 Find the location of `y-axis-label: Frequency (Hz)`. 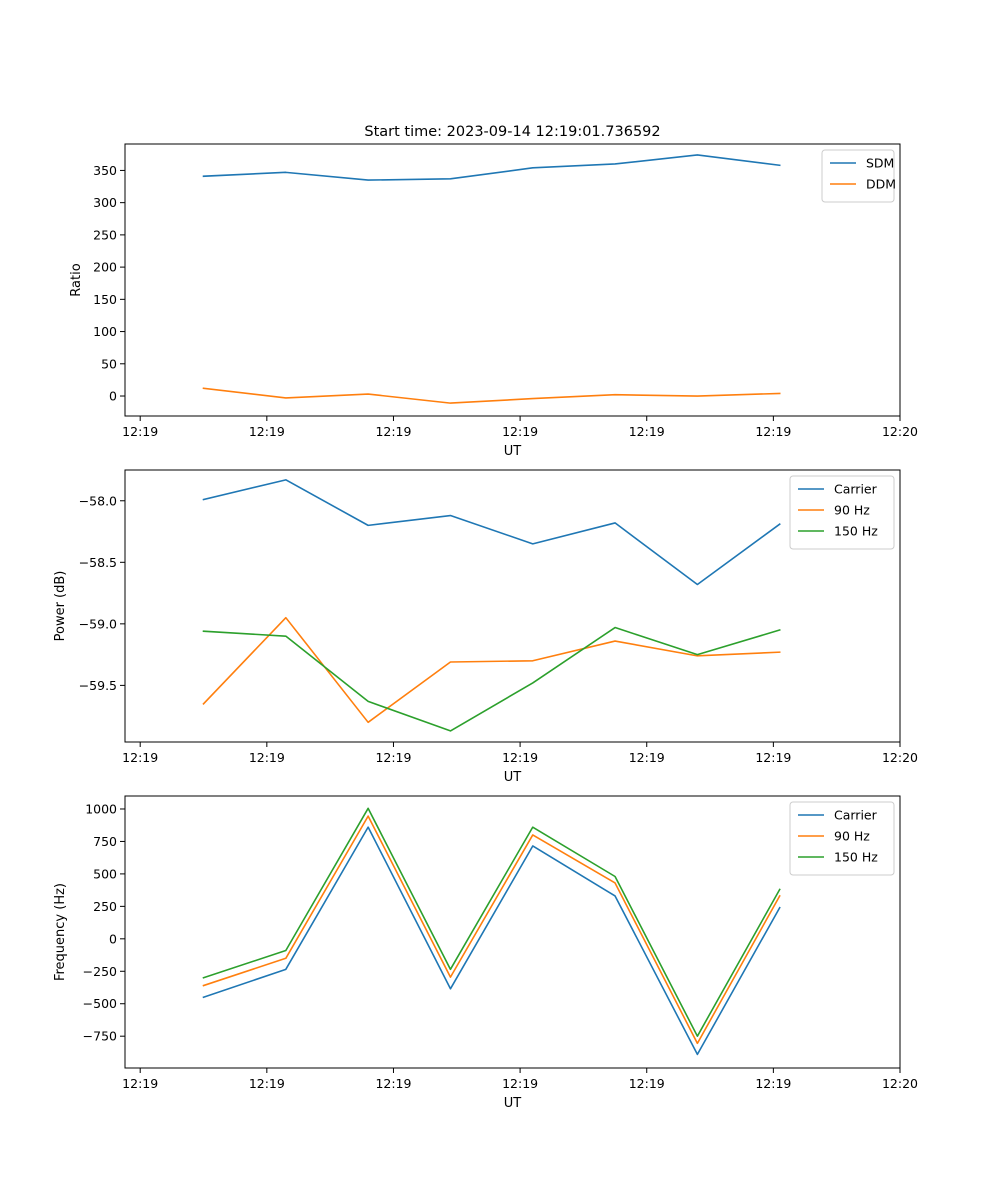

y-axis-label: Frequency (Hz) is located at coordinates (60, 932).